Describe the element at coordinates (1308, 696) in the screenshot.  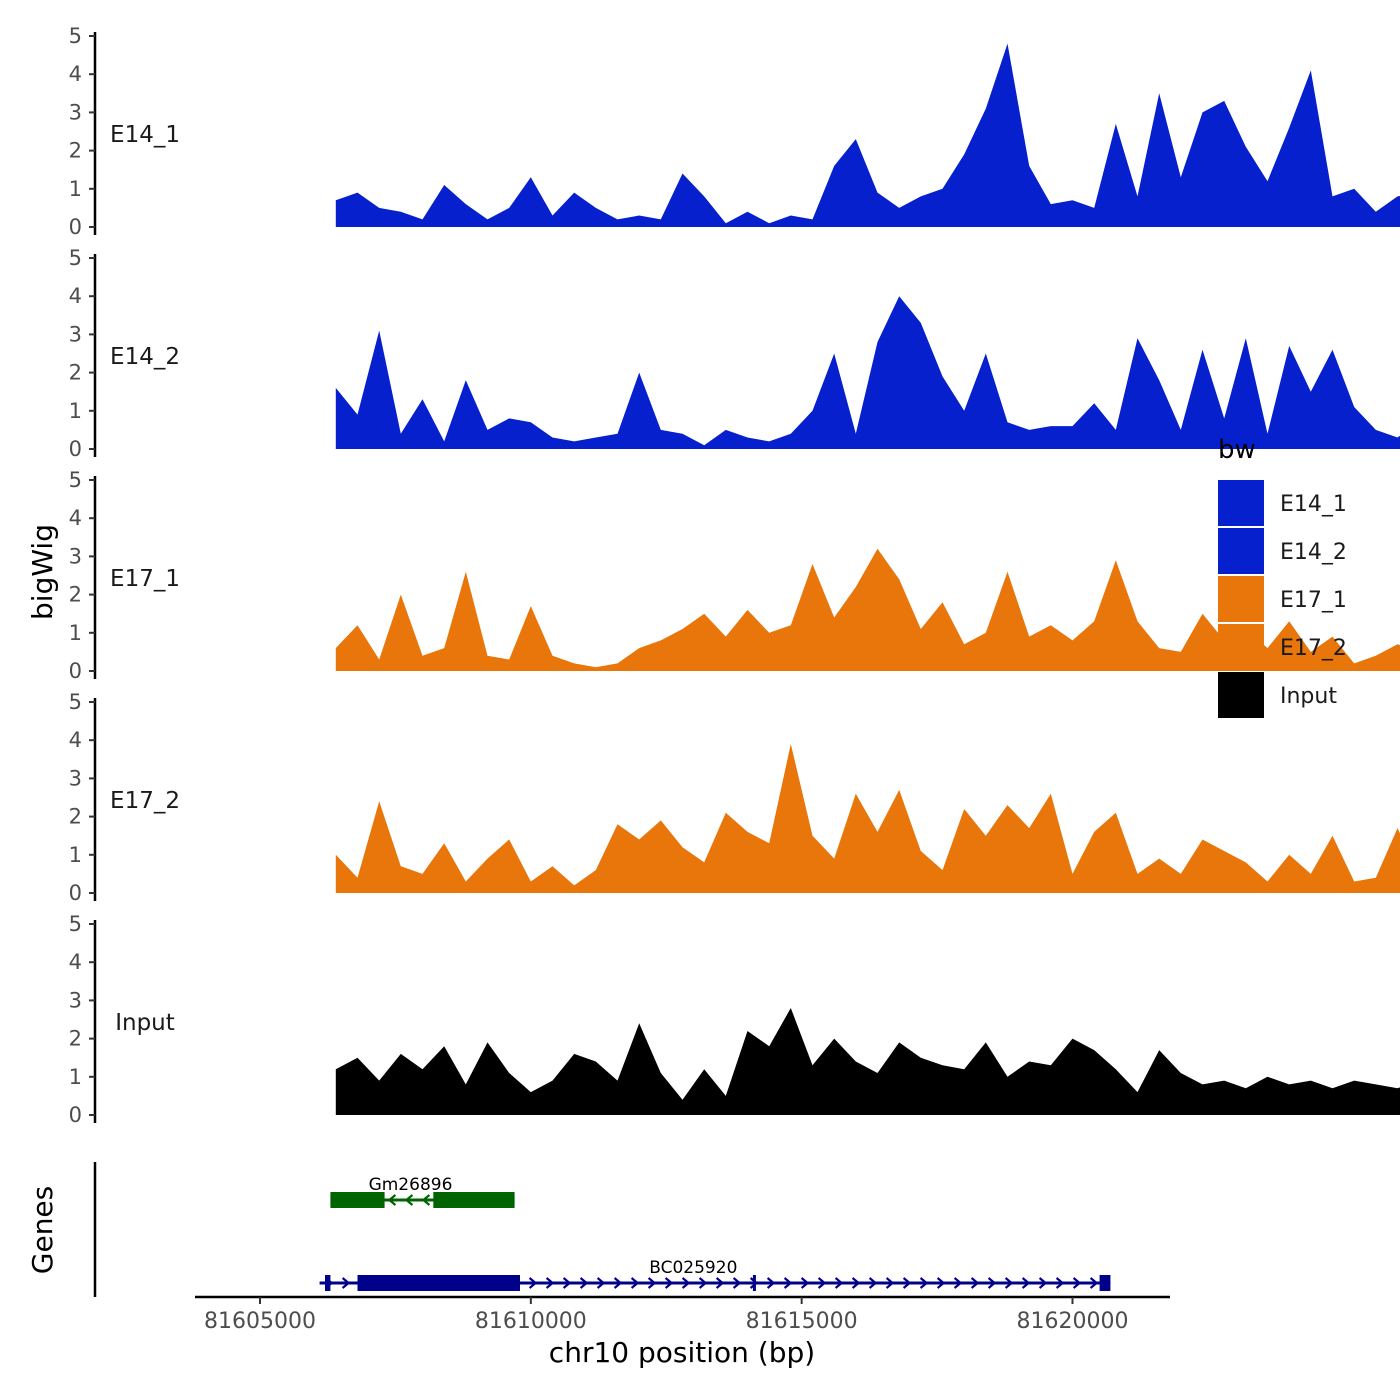
I see `legend-label-Input: Input` at that location.